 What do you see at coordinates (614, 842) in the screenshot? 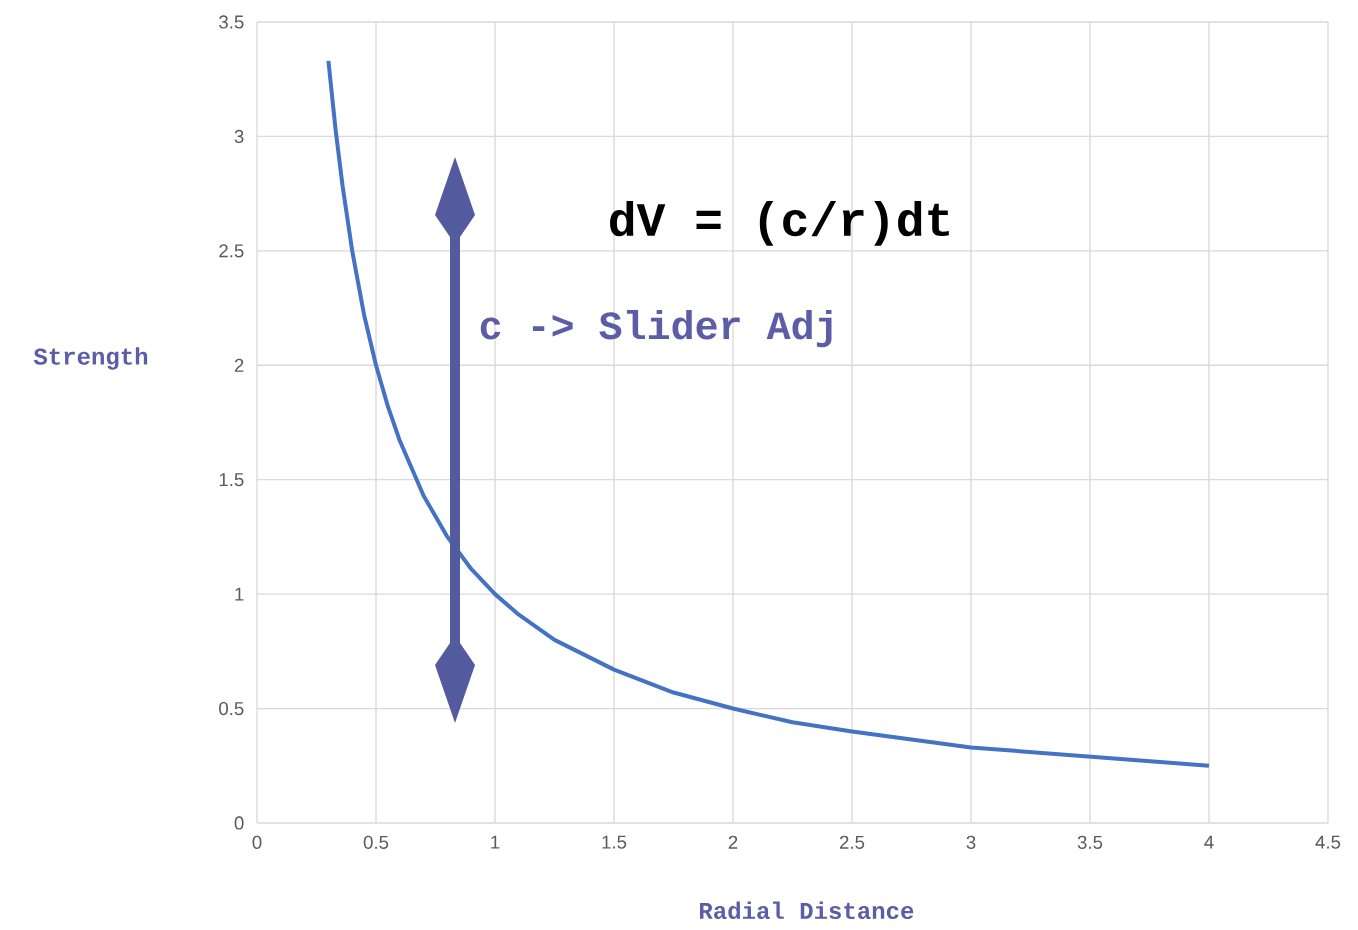
I see `x-tick-label: 1.5` at bounding box center [614, 842].